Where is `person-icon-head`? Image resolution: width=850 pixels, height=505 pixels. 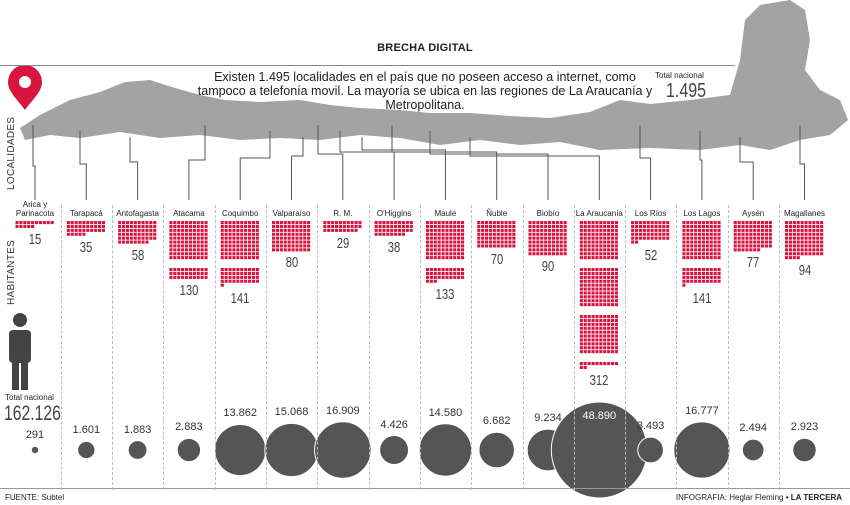
person-icon-head is located at coordinates (20, 320).